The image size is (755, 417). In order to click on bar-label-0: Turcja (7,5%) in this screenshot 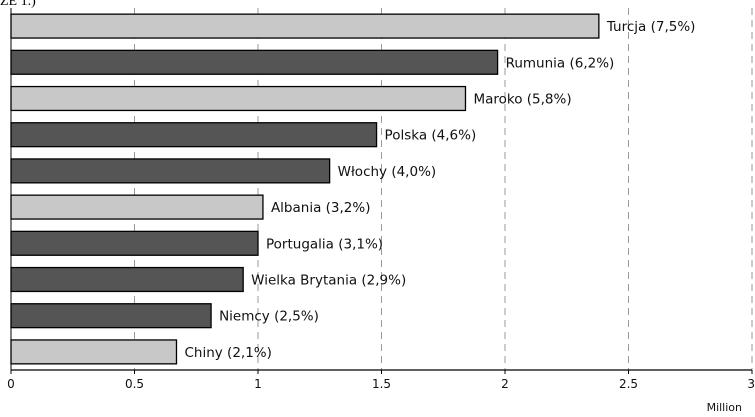, I will do `click(651, 27)`.